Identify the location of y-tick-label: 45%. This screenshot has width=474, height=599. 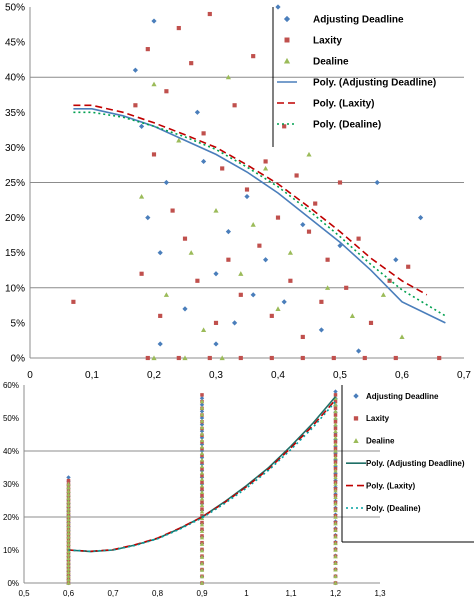
(15, 43).